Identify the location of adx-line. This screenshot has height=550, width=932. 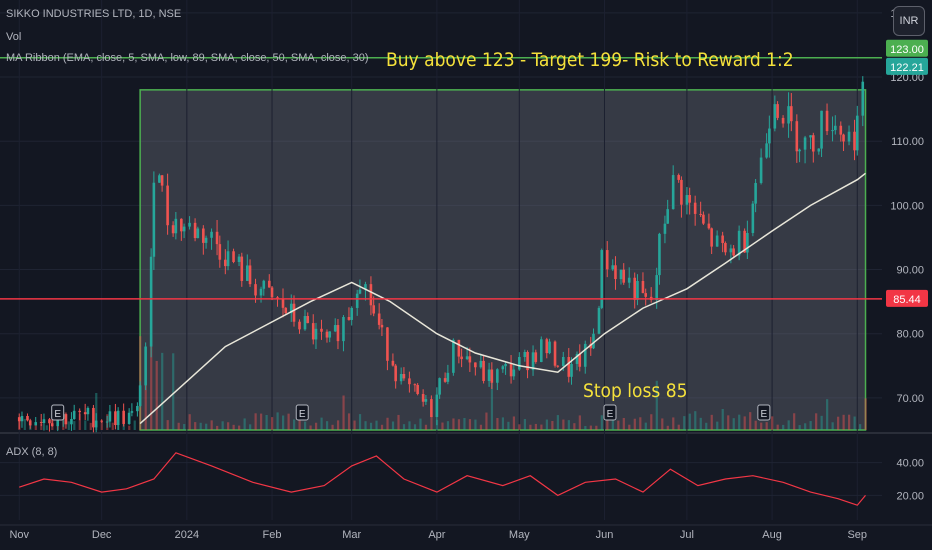
(442, 479).